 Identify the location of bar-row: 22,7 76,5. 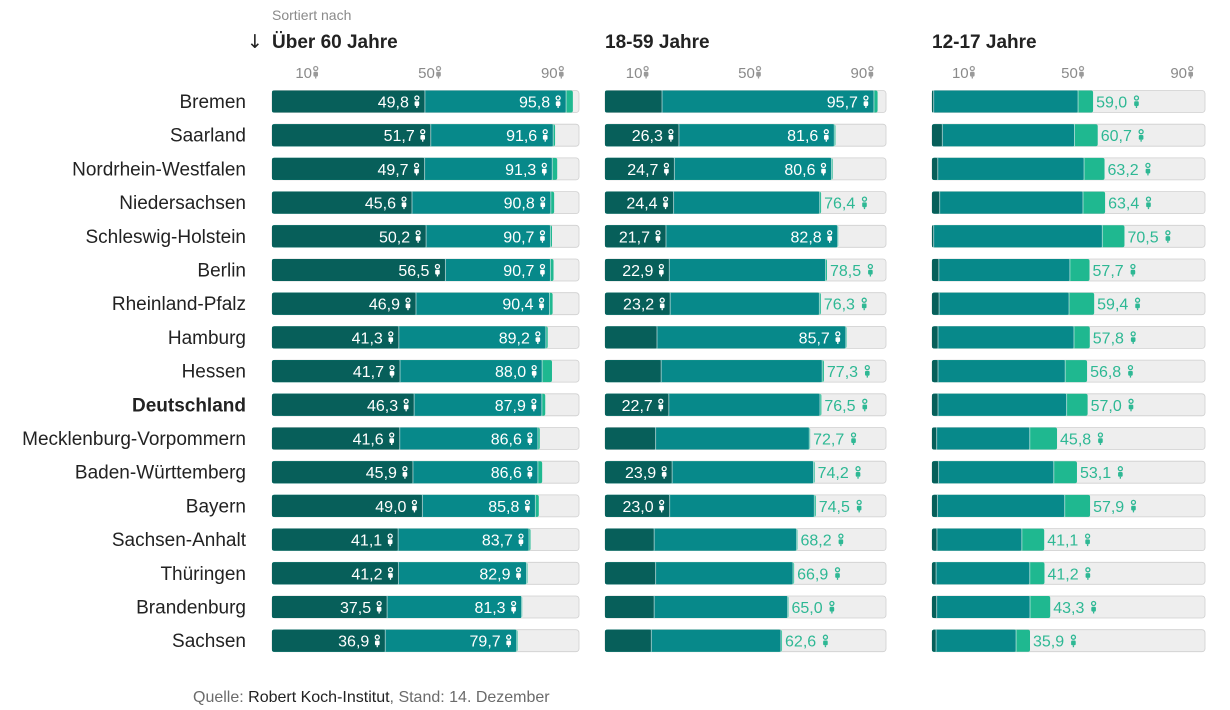
(745, 405).